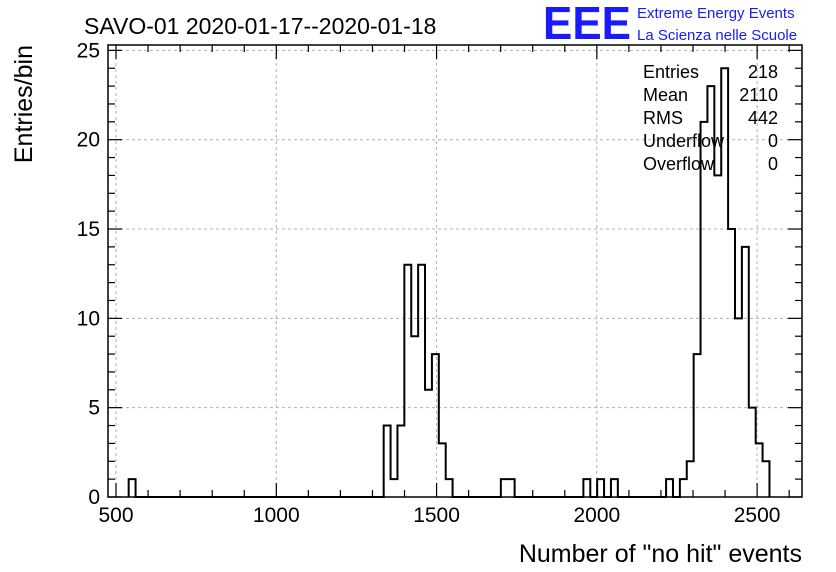 Image resolution: width=836 pixels, height=572 pixels. Describe the element at coordinates (587, 24) in the screenshot. I see `eee-logo-mark: EEE` at that location.